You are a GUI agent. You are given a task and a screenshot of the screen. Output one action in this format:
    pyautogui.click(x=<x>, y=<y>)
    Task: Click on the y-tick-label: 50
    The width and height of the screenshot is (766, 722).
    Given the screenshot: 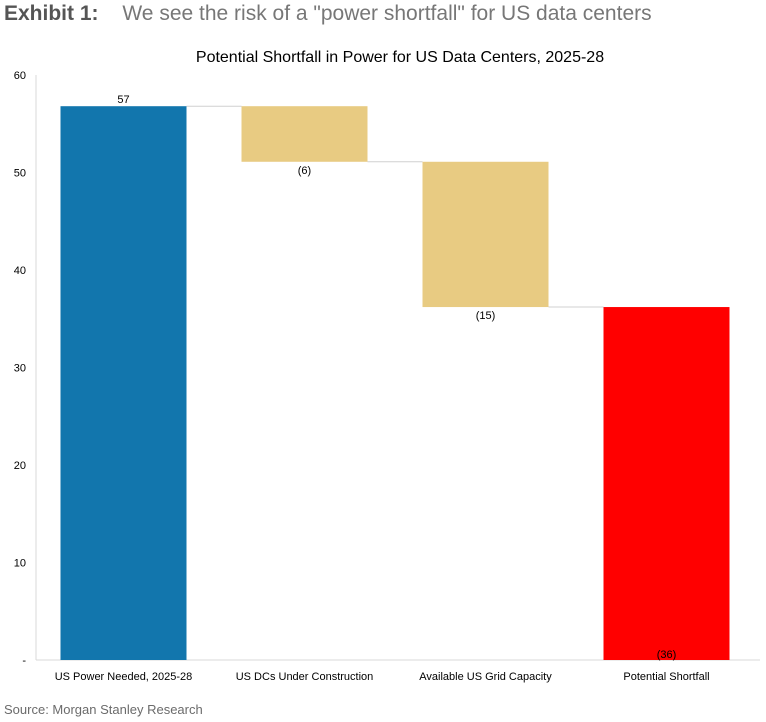 What is the action you would take?
    pyautogui.click(x=20, y=174)
    